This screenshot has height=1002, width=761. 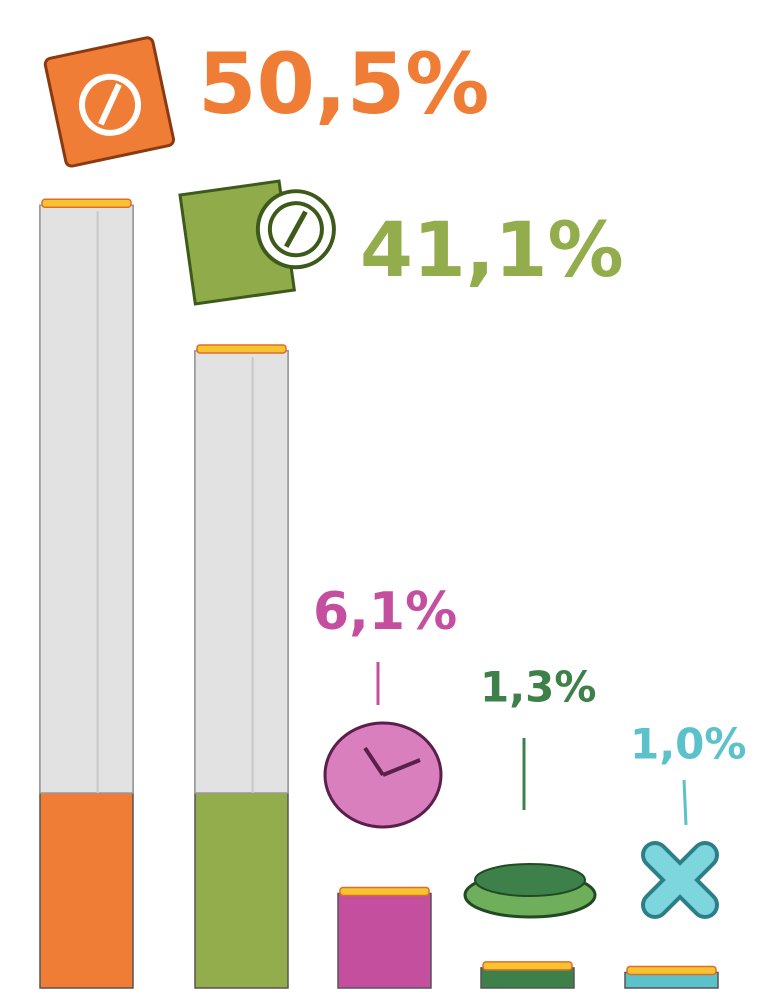 I want to click on pack-icon, so click(x=109, y=102).